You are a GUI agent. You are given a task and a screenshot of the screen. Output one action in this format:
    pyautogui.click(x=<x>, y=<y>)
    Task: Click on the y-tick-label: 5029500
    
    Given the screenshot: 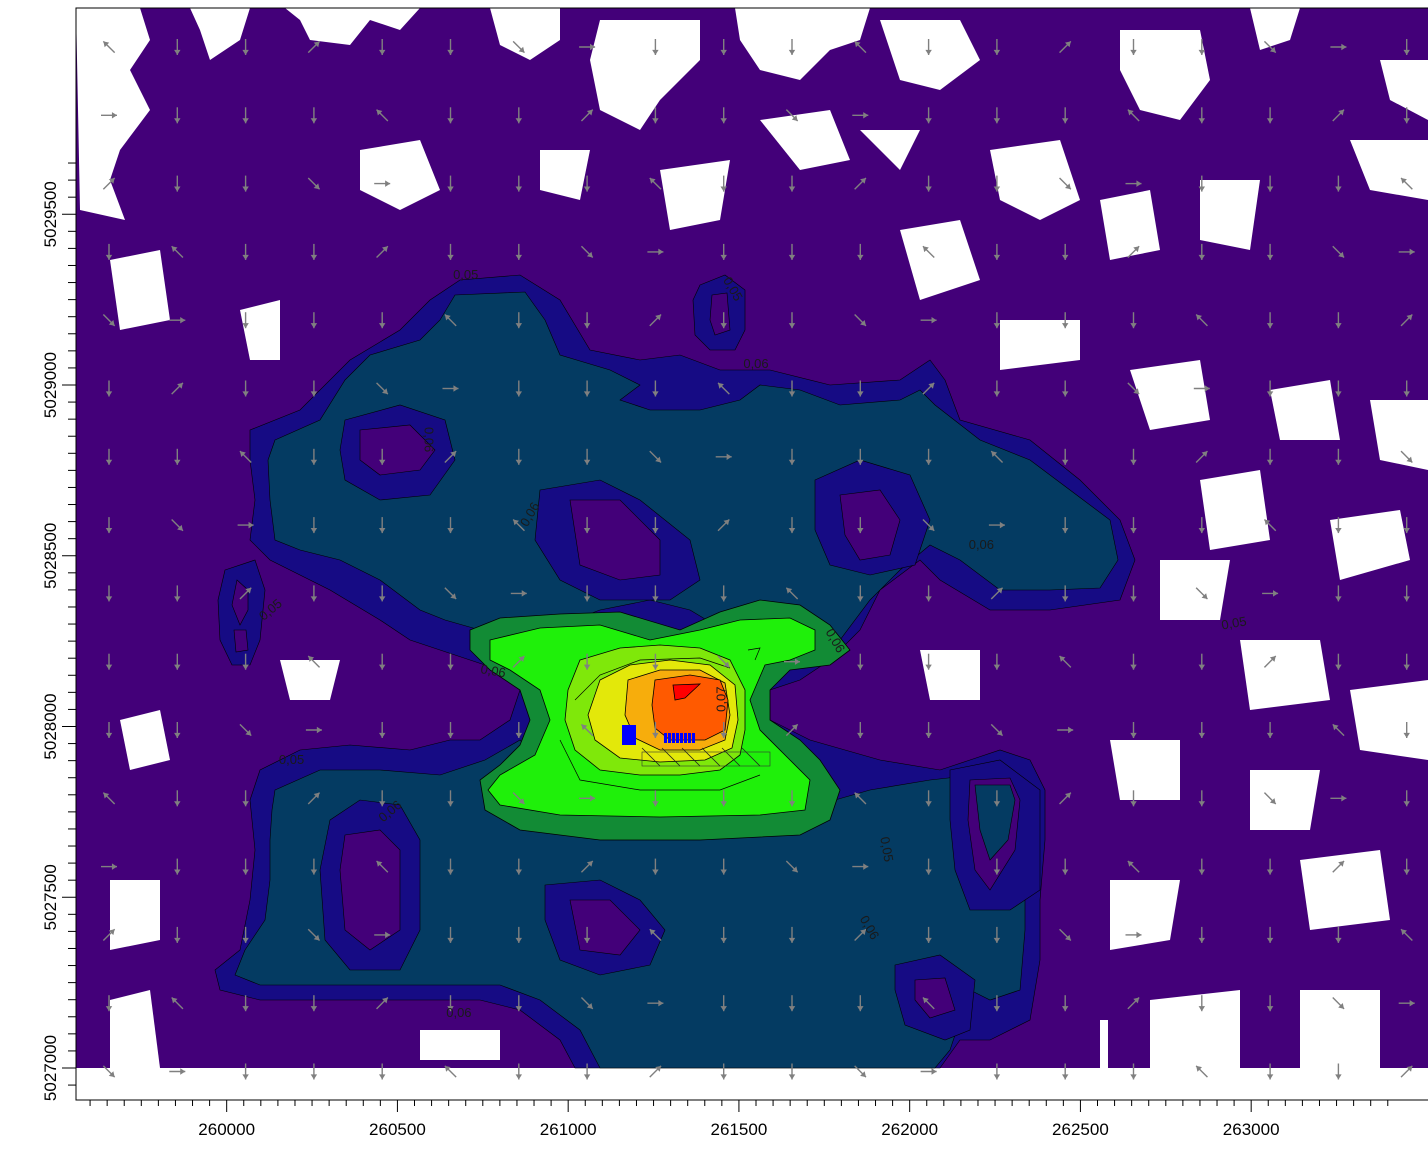 What is the action you would take?
    pyautogui.click(x=50, y=214)
    